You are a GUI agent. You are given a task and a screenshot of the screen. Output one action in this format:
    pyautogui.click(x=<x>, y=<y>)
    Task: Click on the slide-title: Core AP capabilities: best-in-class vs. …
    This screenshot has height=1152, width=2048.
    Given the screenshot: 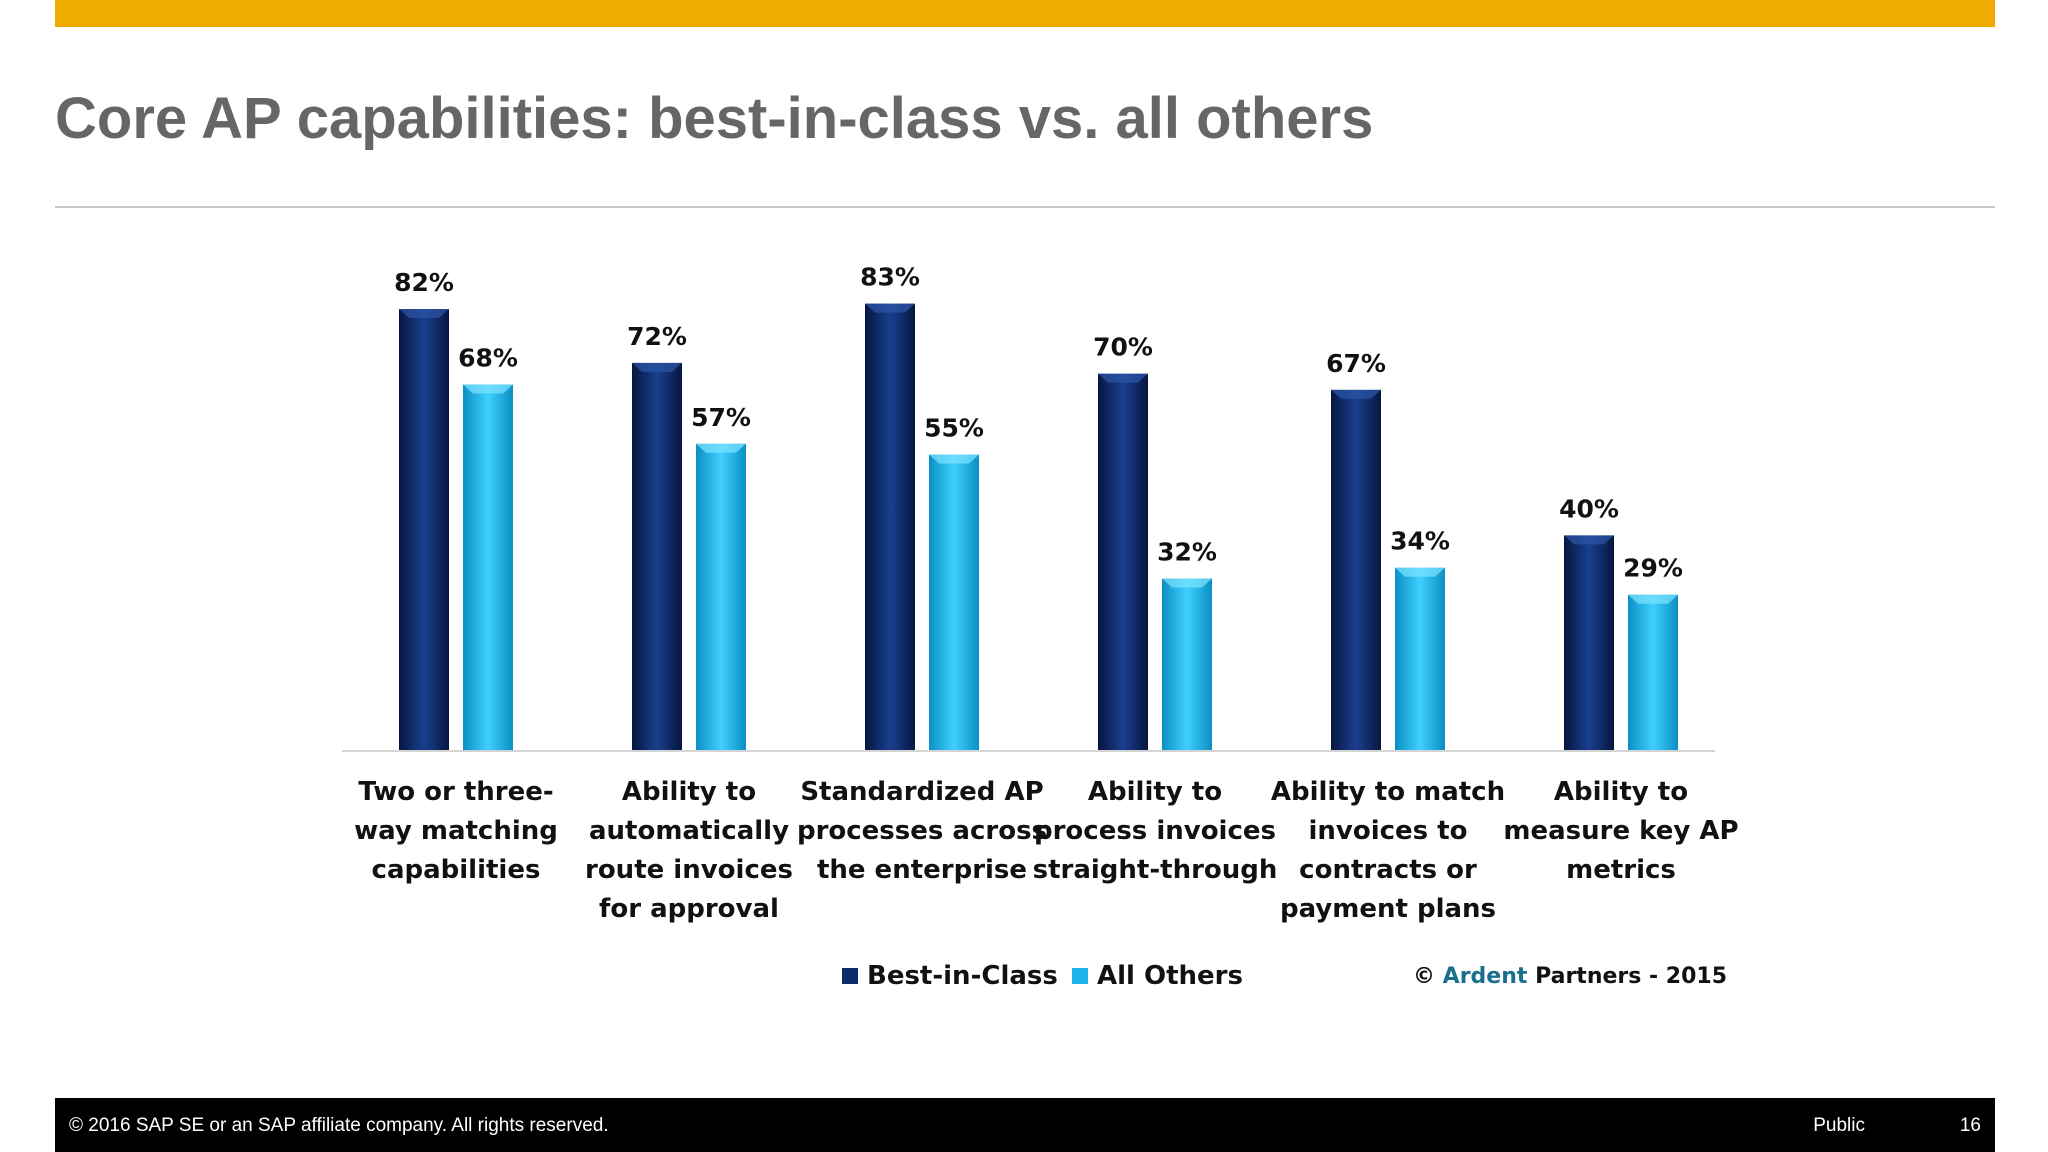 What is the action you would take?
    pyautogui.click(x=714, y=118)
    